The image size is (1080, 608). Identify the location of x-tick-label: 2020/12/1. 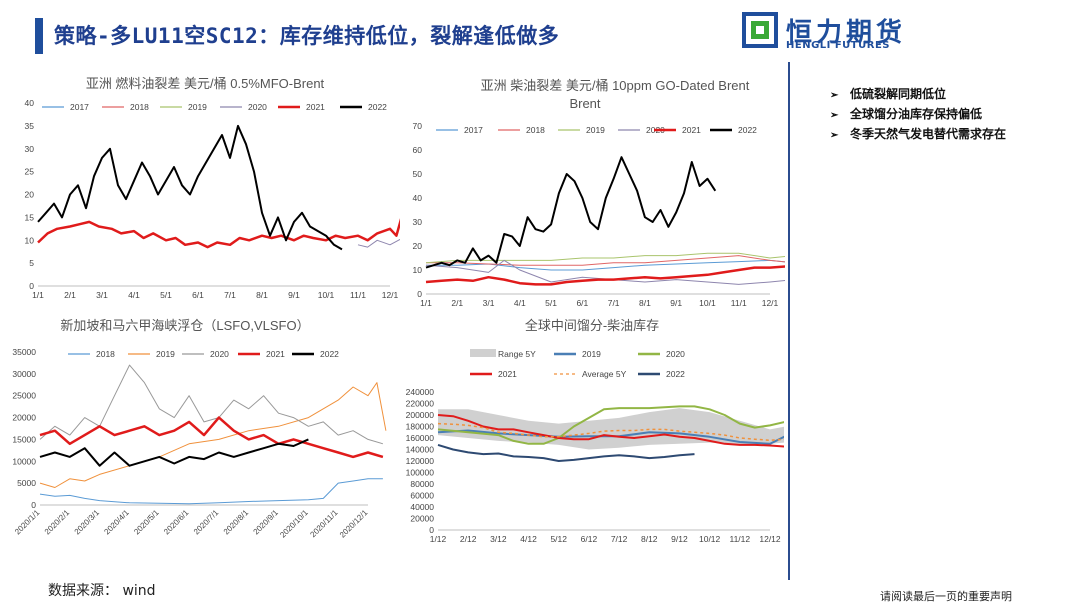
(354, 524).